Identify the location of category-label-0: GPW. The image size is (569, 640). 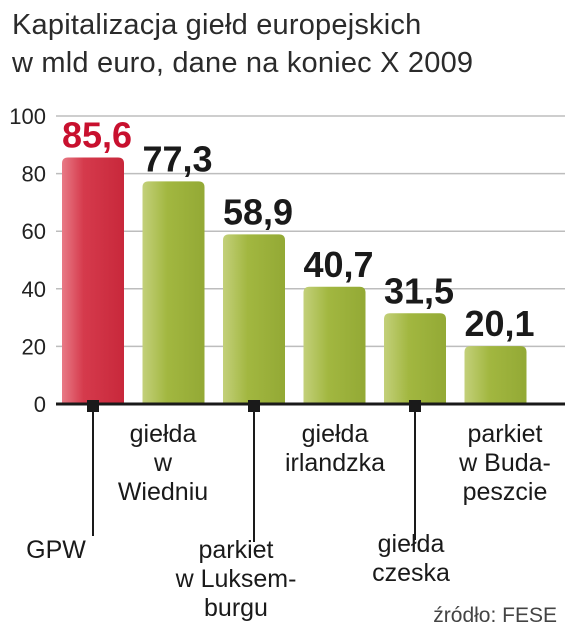
(56, 550).